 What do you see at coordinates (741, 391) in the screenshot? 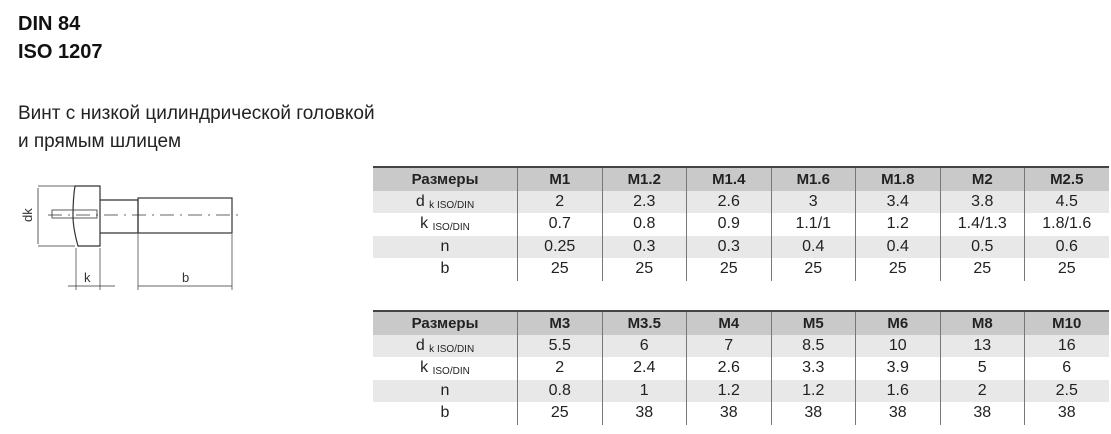
I see `table-row: n 0.8 1 1.2 1.2 1.6 2 2.5` at bounding box center [741, 391].